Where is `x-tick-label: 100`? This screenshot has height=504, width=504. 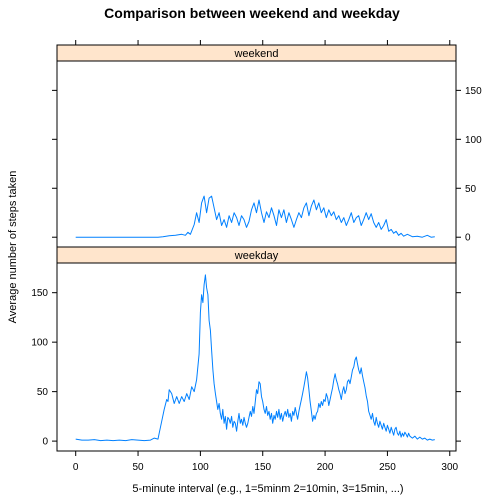 x-tick-label: 100 is located at coordinates (200, 467).